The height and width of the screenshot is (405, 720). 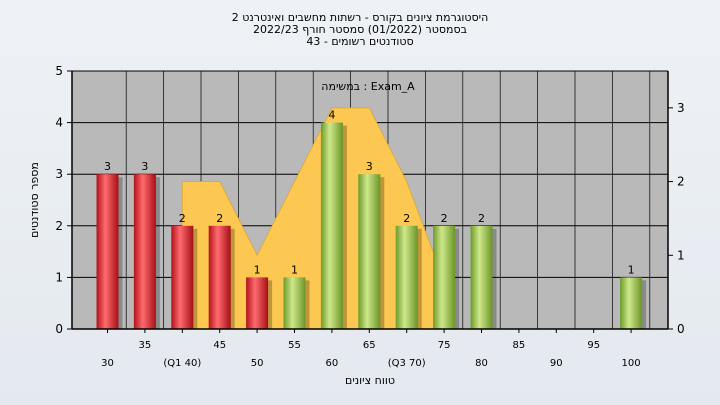 What do you see at coordinates (681, 329) in the screenshot?
I see `y2-tick-label: 0` at bounding box center [681, 329].